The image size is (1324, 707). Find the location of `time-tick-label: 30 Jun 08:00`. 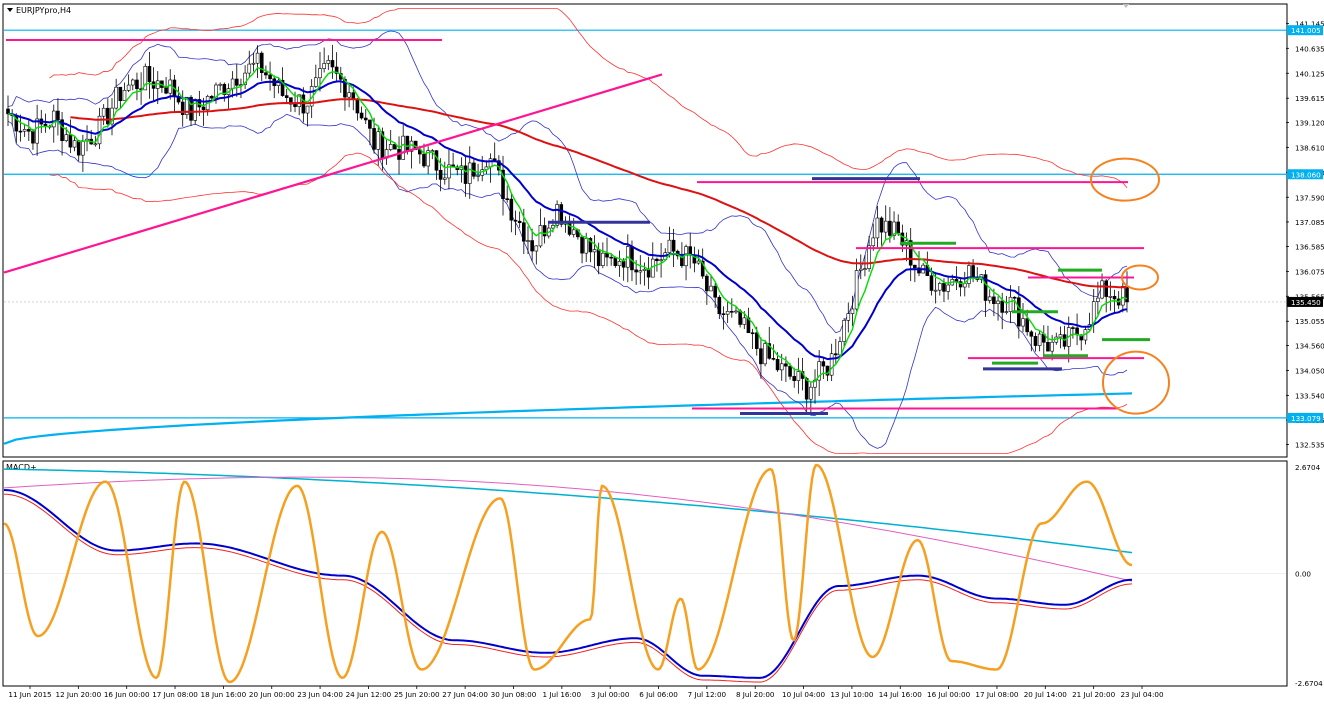

time-tick-label: 30 Jun 08:00 is located at coordinates (514, 694).